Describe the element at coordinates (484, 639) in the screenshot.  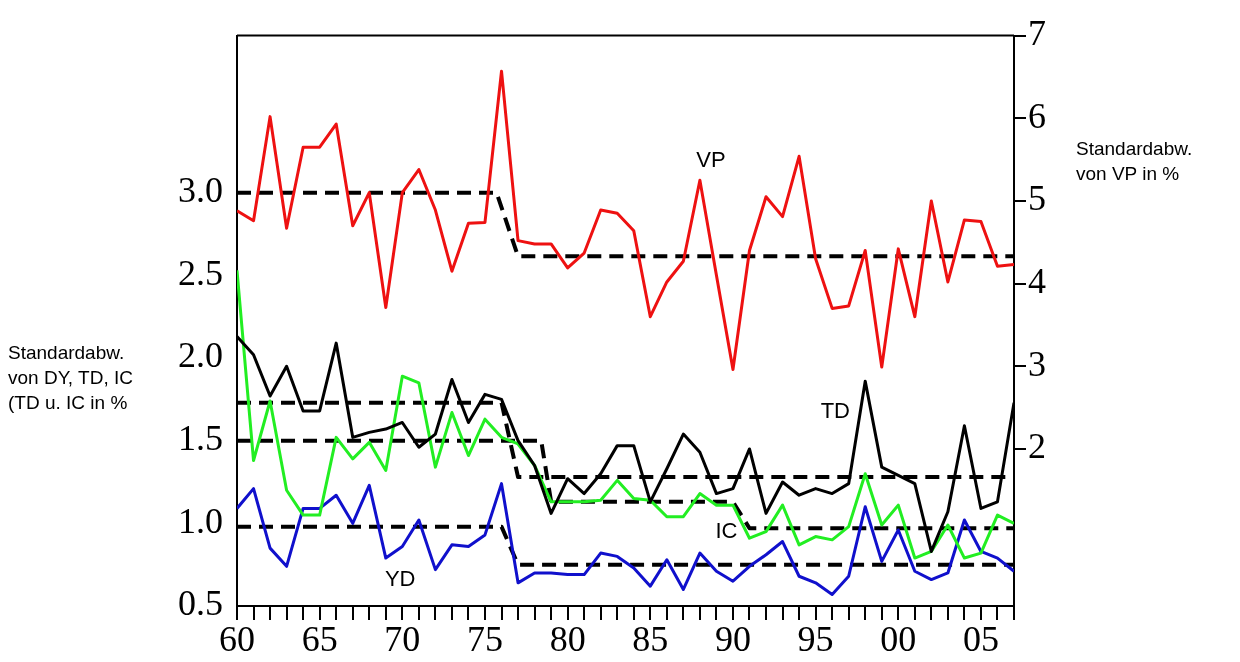
I see `x-tick-label: 75` at that location.